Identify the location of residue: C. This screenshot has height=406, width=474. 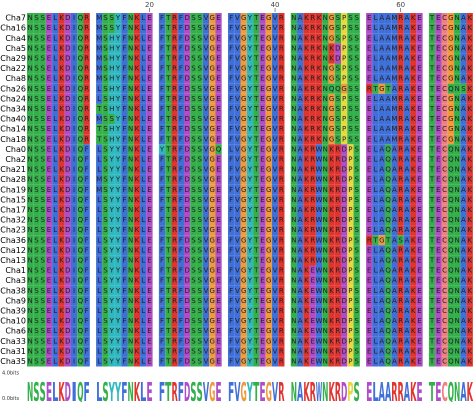
(444, 351).